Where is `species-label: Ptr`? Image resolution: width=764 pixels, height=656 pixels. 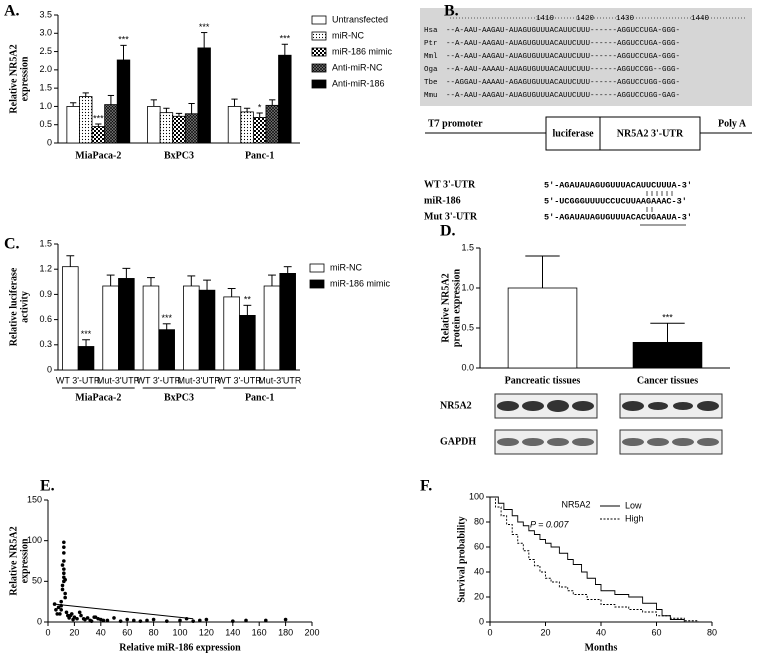 species-label: Ptr is located at coordinates (431, 44).